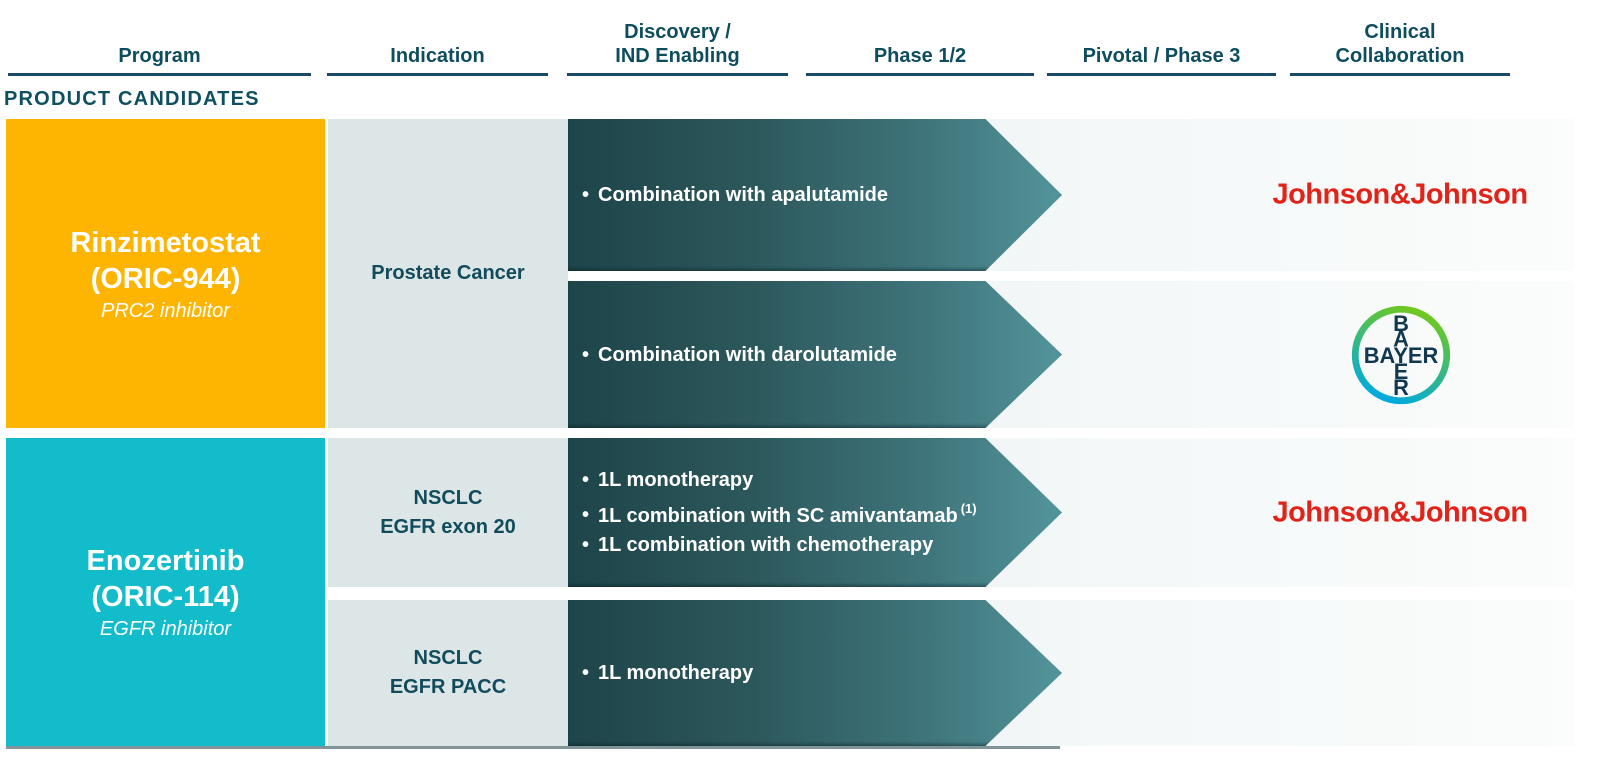  Describe the element at coordinates (1071, 673) in the screenshot. I see `pipeline-band: • 1L monotherapy` at that location.